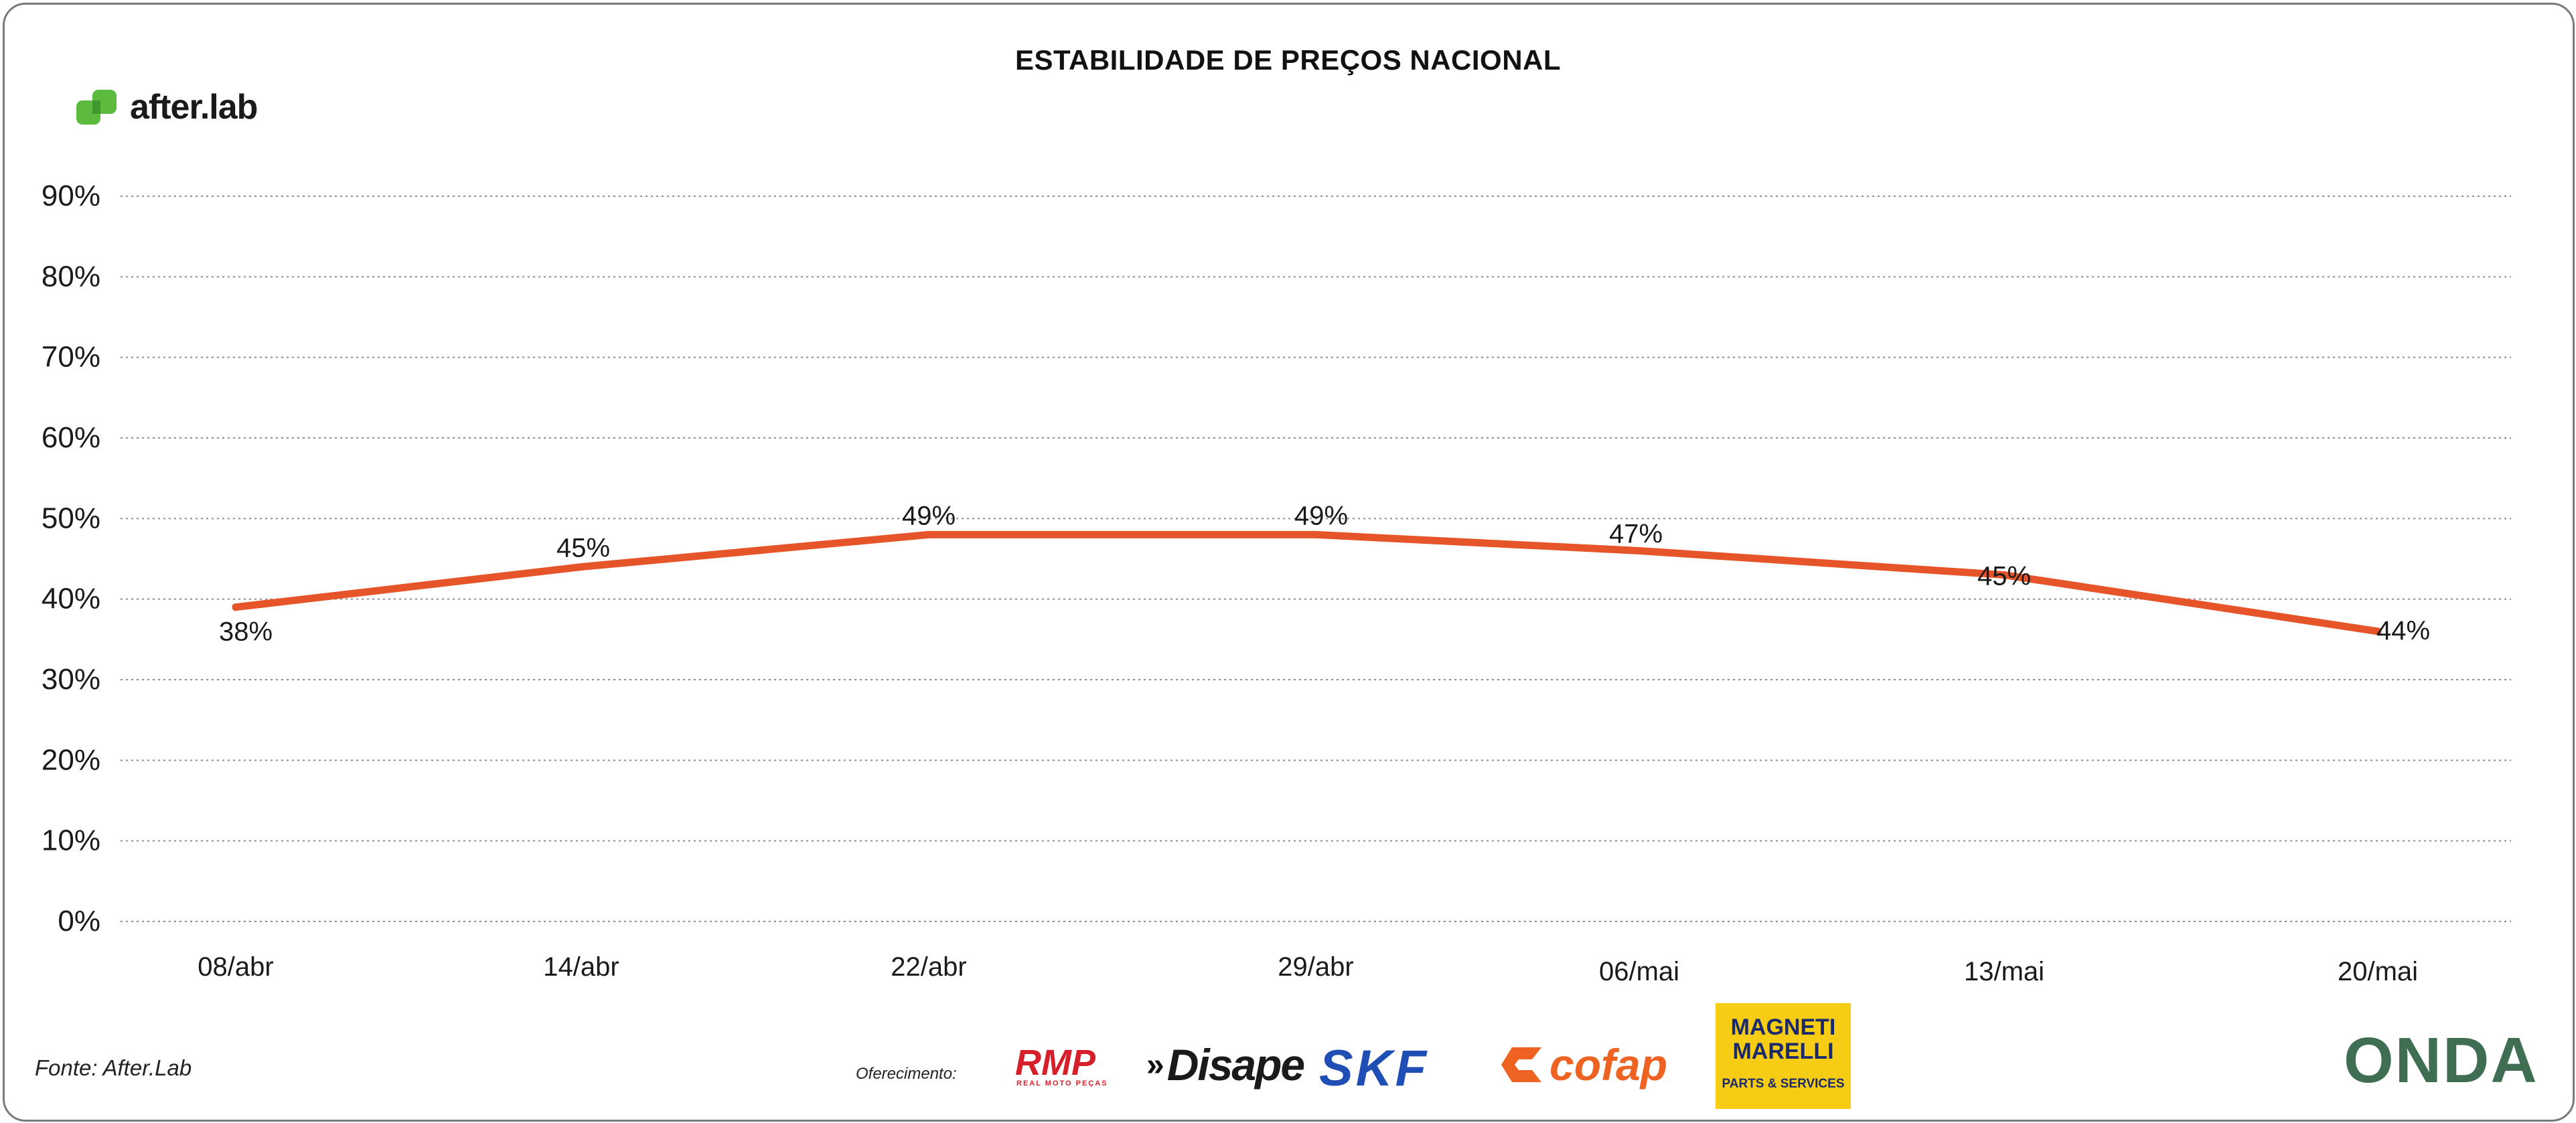 This screenshot has height=1123, width=2576. What do you see at coordinates (1639, 971) in the screenshot?
I see `x-tick-label: 06/mai` at bounding box center [1639, 971].